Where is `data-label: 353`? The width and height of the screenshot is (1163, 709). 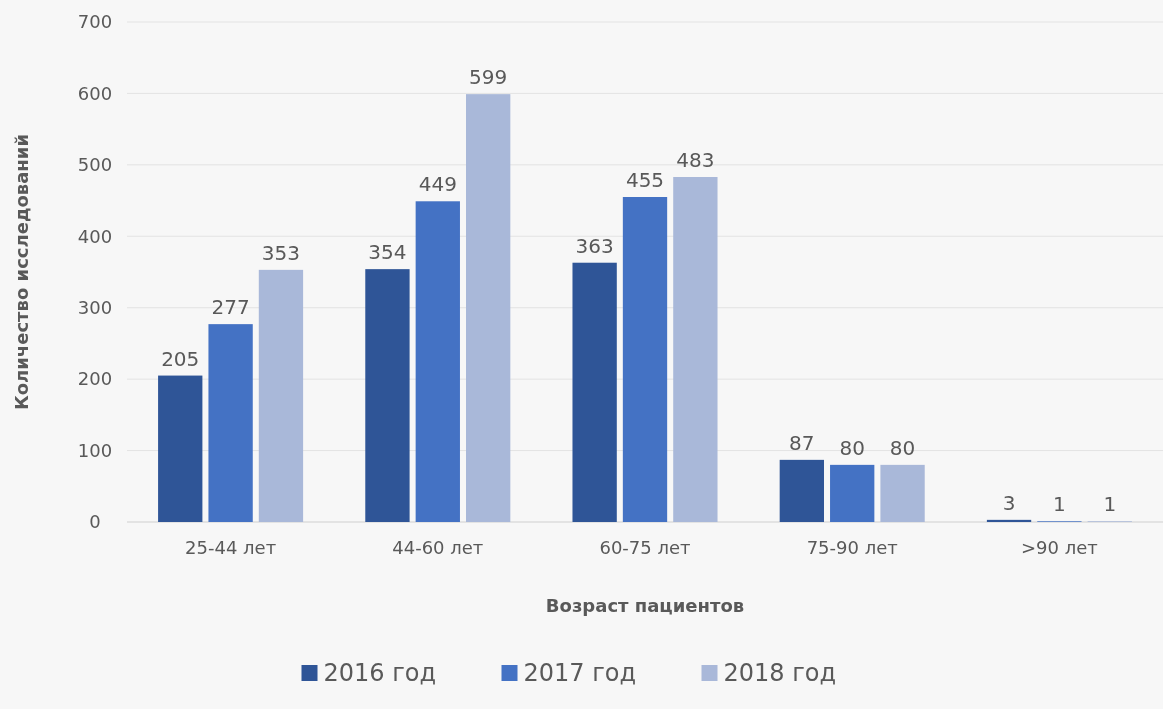 data-label: 353 is located at coordinates (281, 252).